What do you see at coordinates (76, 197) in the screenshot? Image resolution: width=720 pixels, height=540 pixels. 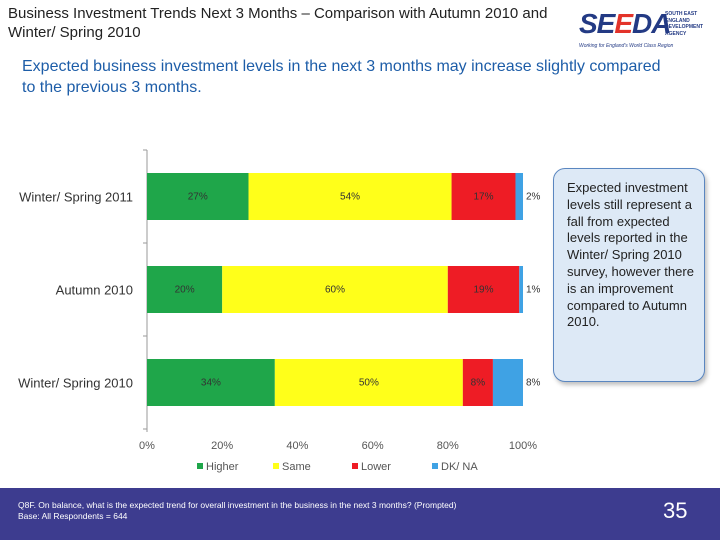 I see `category-label: Winter/ Spring 2011` at bounding box center [76, 197].